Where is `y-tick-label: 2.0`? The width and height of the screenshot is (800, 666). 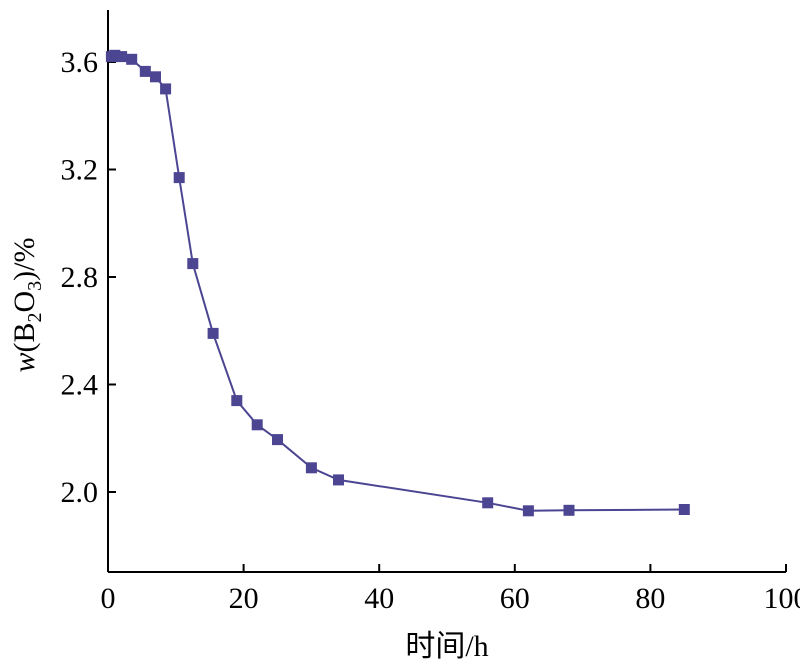
y-tick-label: 2.0 is located at coordinates (80, 492).